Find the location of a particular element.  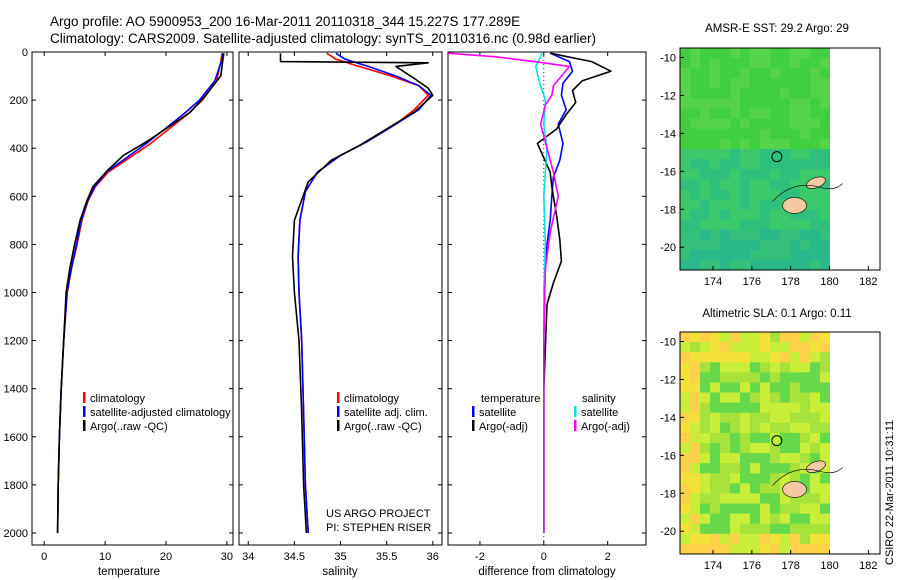

depth-tick-label: 1800 is located at coordinates (16, 486).